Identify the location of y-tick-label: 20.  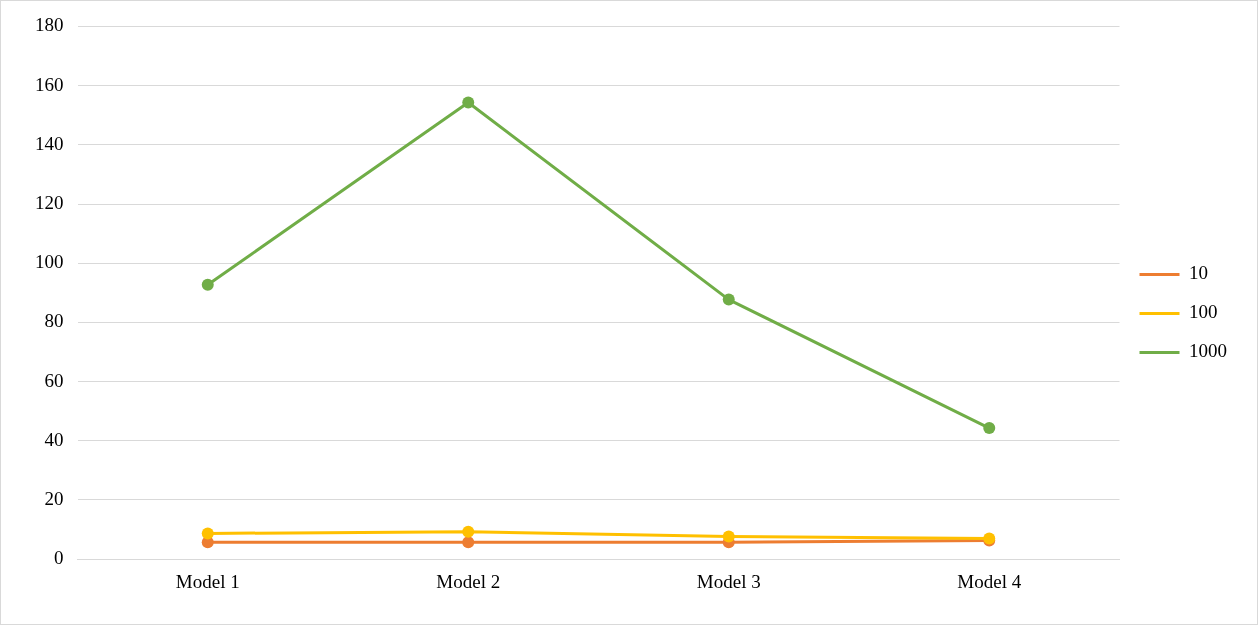
(54, 498).